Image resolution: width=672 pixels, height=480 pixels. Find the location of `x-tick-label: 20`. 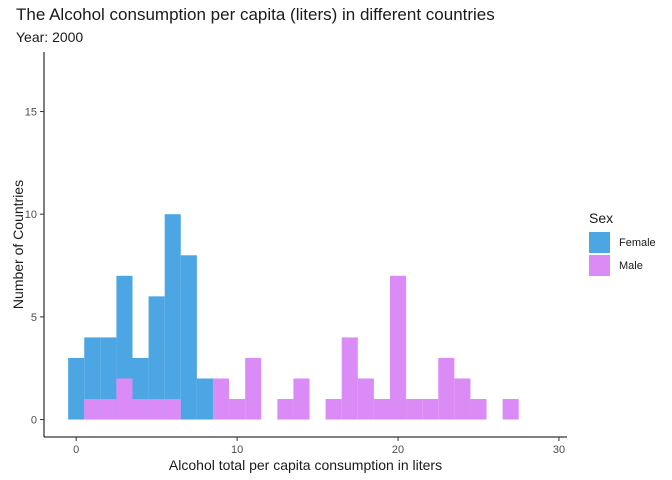

x-tick-label: 20 is located at coordinates (398, 450).